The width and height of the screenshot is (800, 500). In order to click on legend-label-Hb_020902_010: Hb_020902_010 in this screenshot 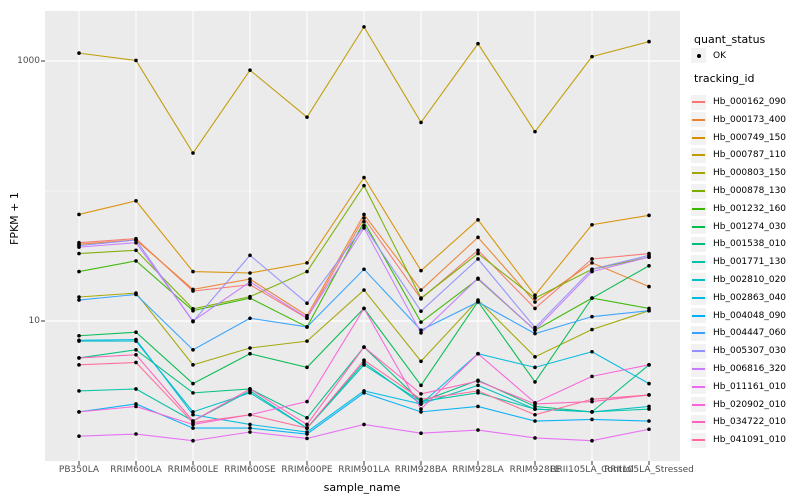, I will do `click(750, 404)`.